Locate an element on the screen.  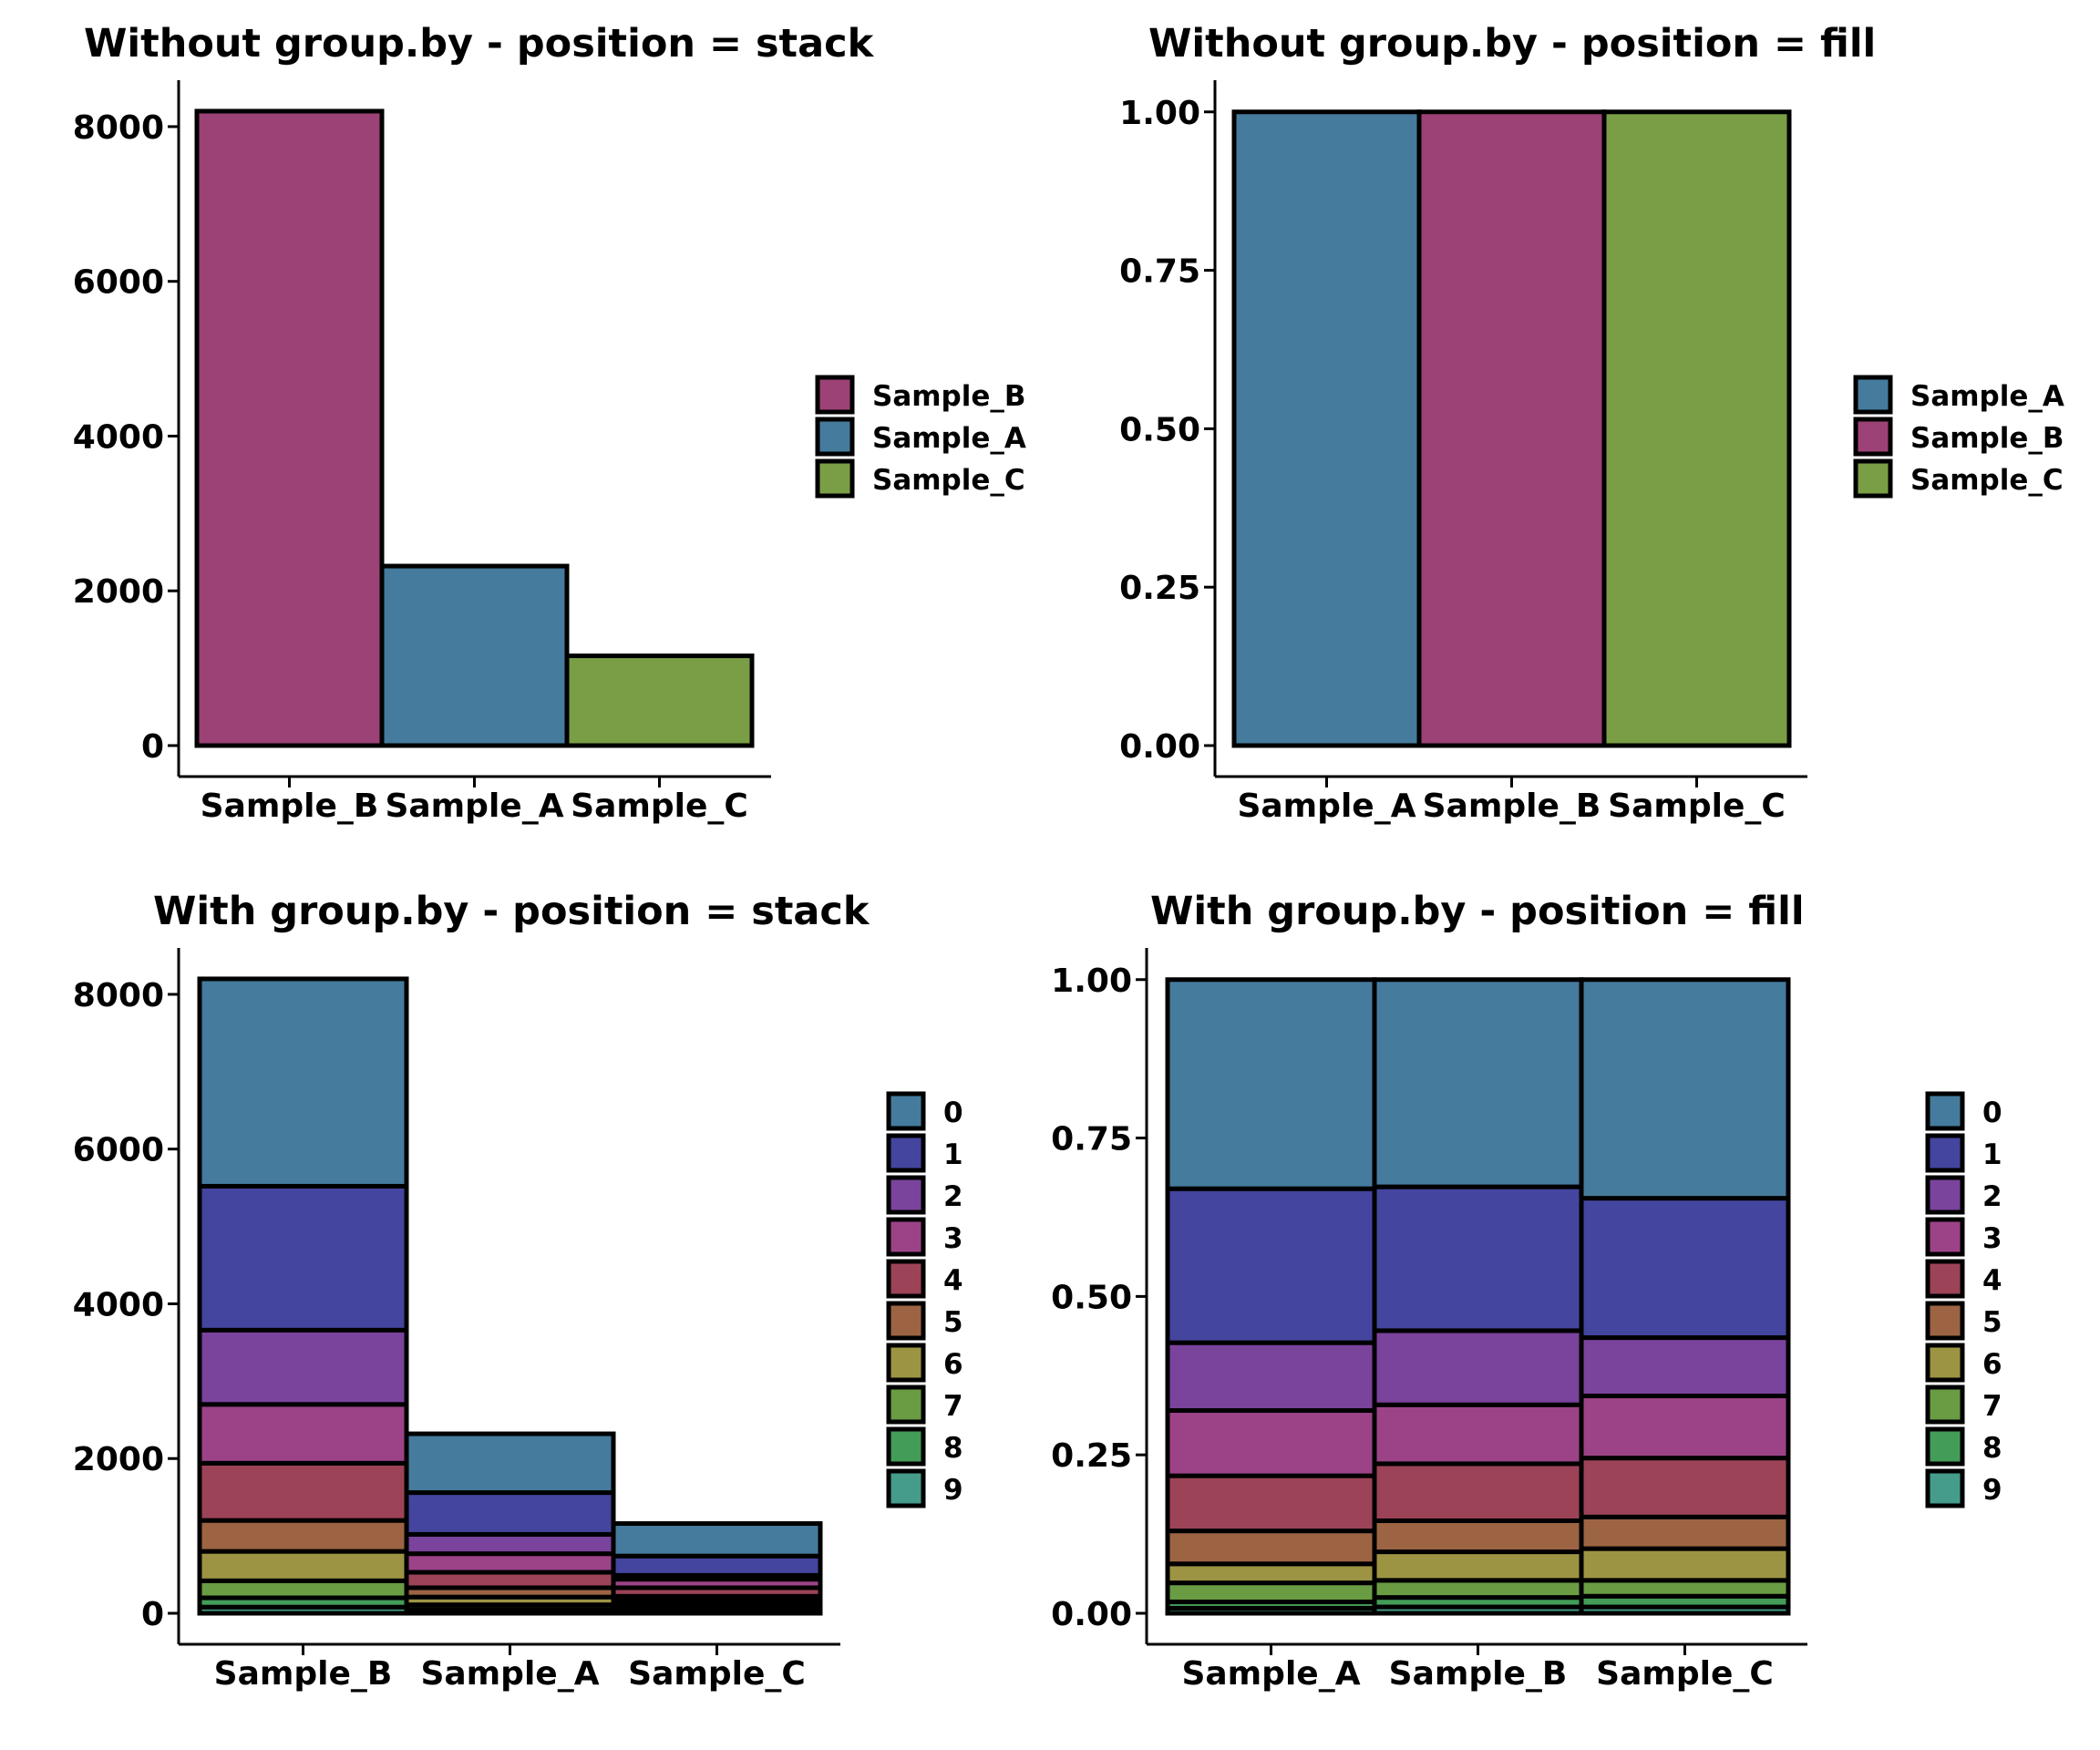
chart-title: With group.by - position = stack is located at coordinates (511, 912).